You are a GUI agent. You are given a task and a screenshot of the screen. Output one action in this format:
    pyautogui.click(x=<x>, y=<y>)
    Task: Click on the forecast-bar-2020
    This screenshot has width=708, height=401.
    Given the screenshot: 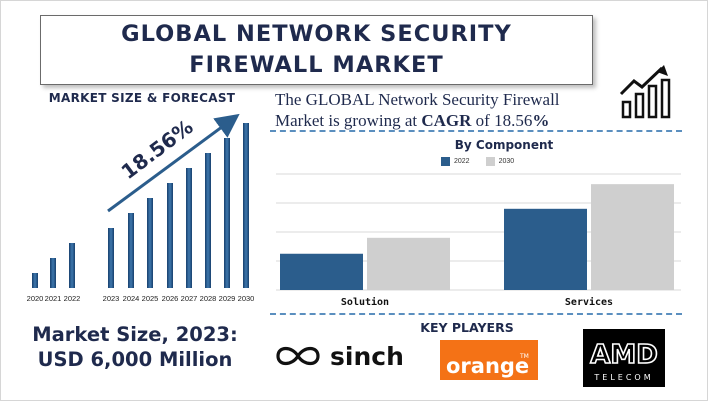 What is the action you would take?
    pyautogui.click(x=35, y=280)
    